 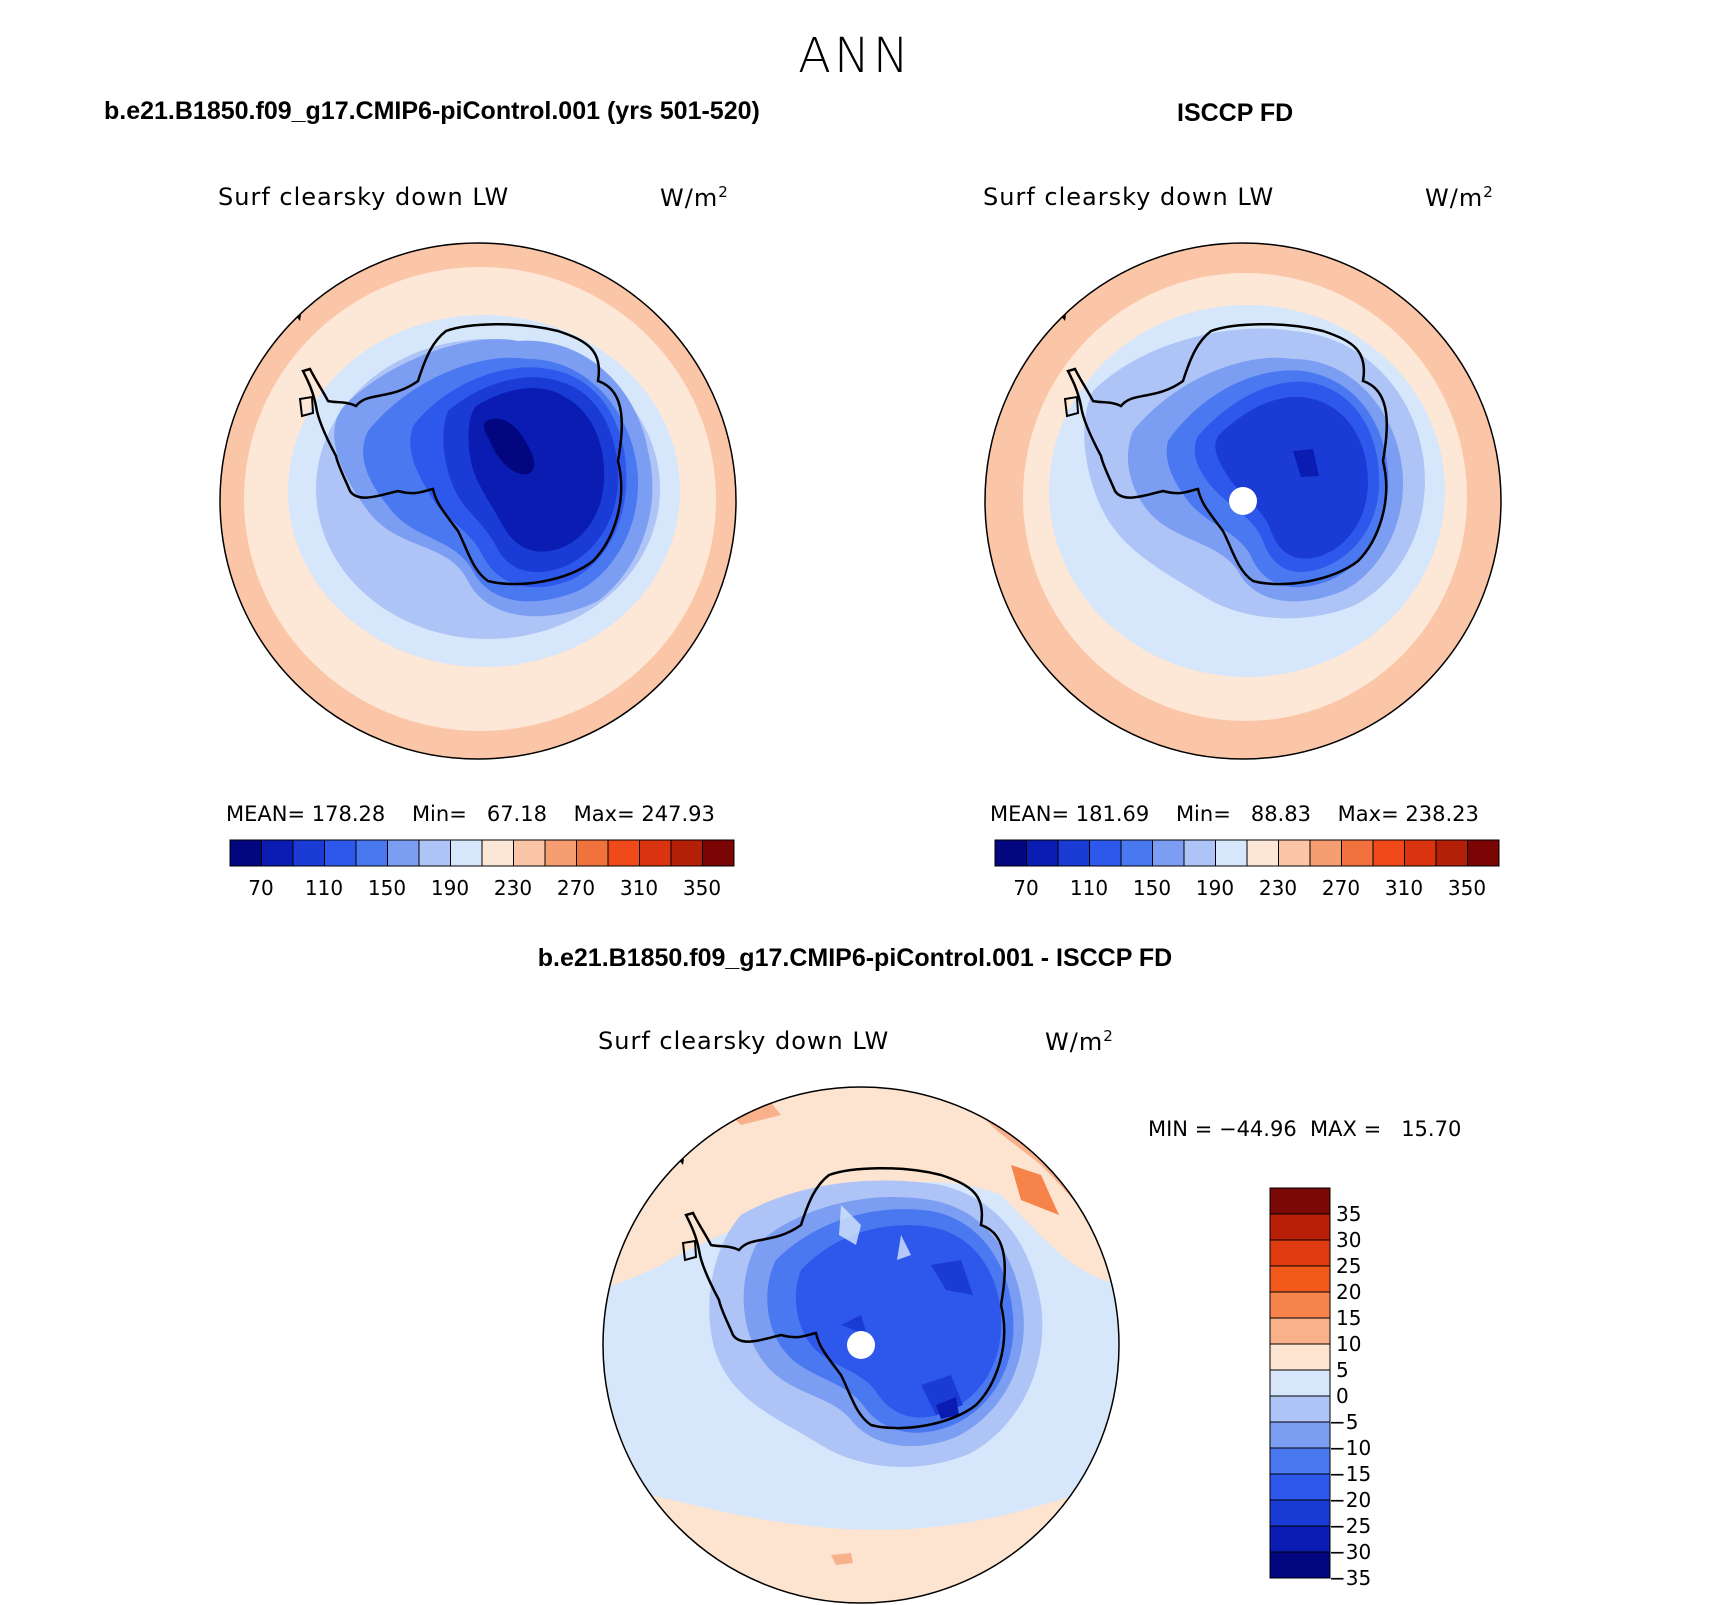 What do you see at coordinates (875, 1232) in the screenshot?
I see `panel3-field-streaks` at bounding box center [875, 1232].